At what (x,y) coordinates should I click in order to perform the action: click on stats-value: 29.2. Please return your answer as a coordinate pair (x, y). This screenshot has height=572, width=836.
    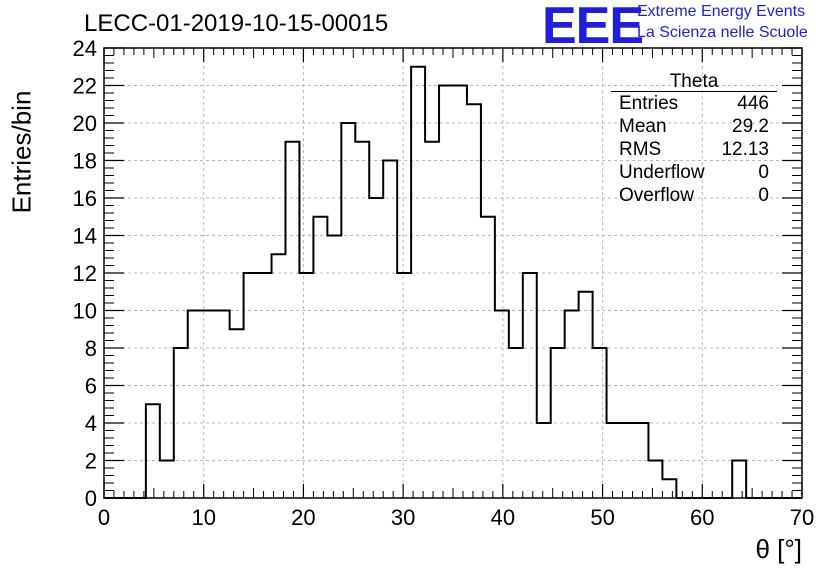
    Looking at the image, I should click on (750, 126).